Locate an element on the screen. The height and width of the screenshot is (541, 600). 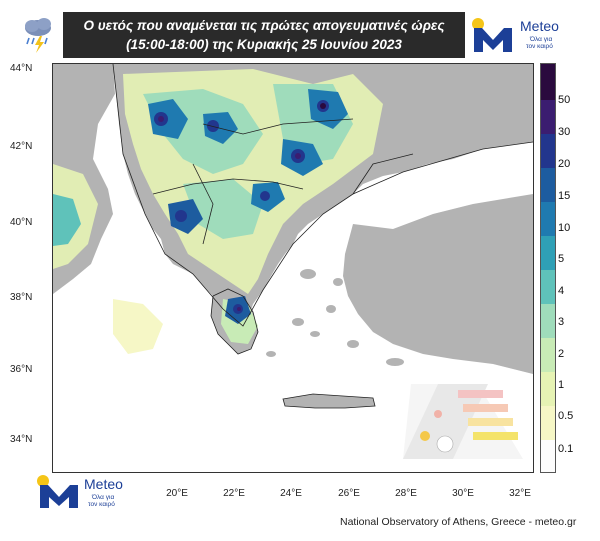
legend-label-10: 10 is located at coordinates (564, 228).